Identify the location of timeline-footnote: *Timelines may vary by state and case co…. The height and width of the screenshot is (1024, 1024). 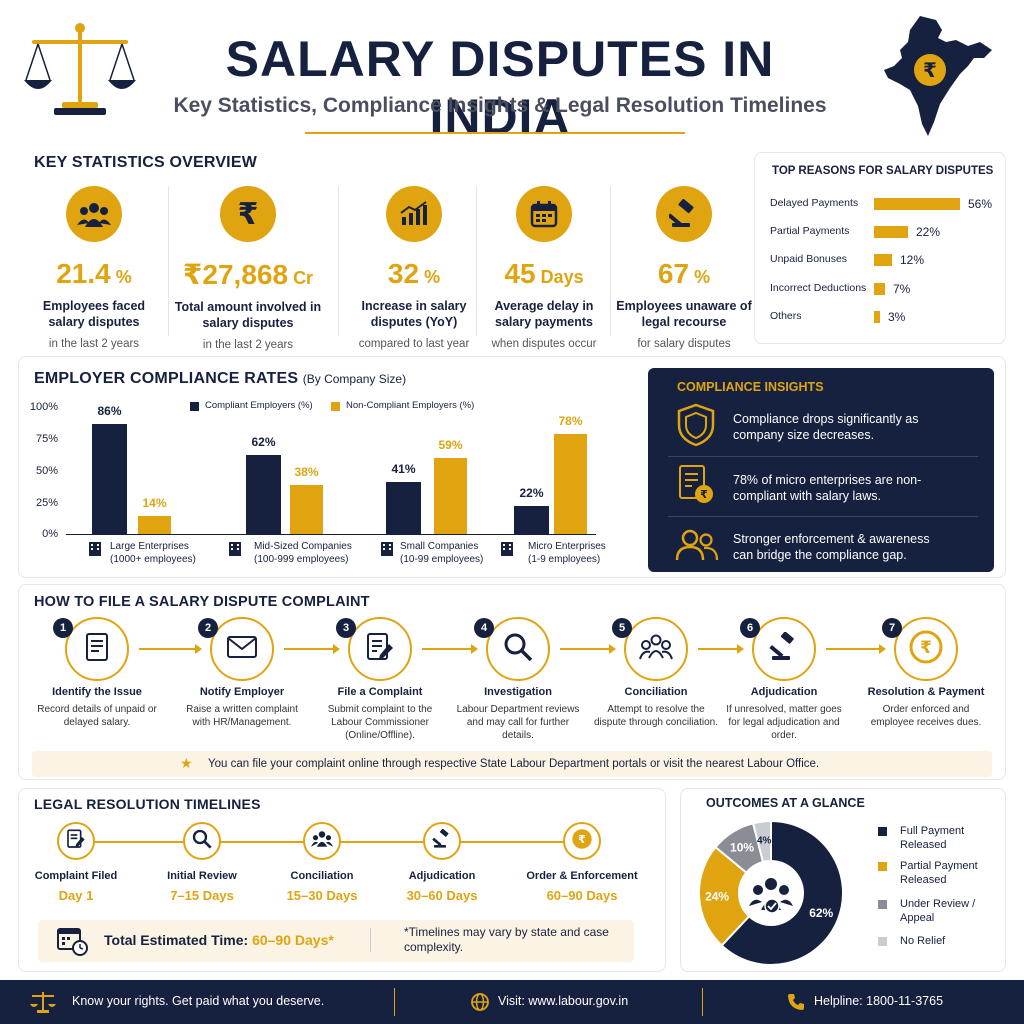
(506, 939).